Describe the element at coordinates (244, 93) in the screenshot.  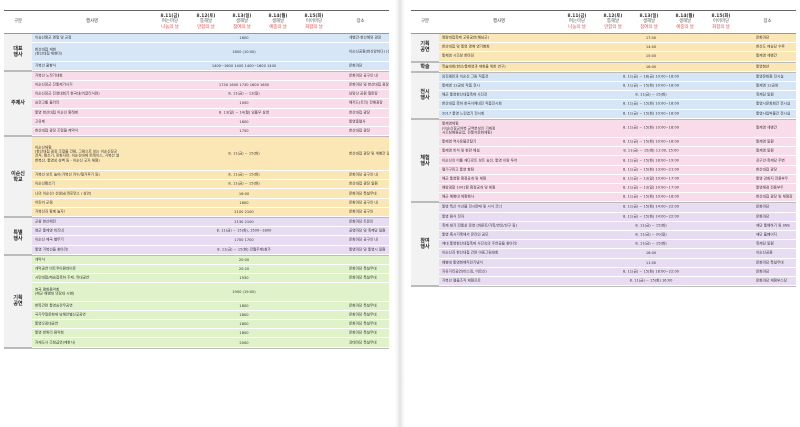
I see `event-time: 8. 11(금) ~ 13(일)` at that location.